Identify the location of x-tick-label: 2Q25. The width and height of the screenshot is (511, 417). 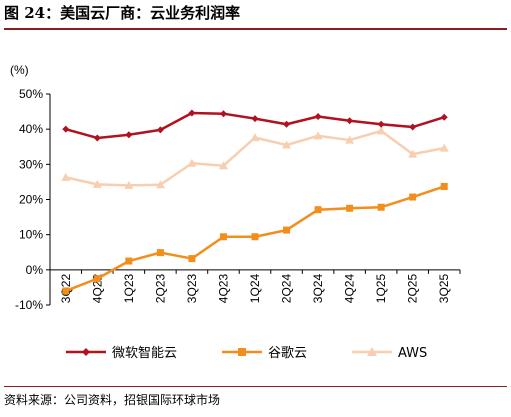
(413, 289).